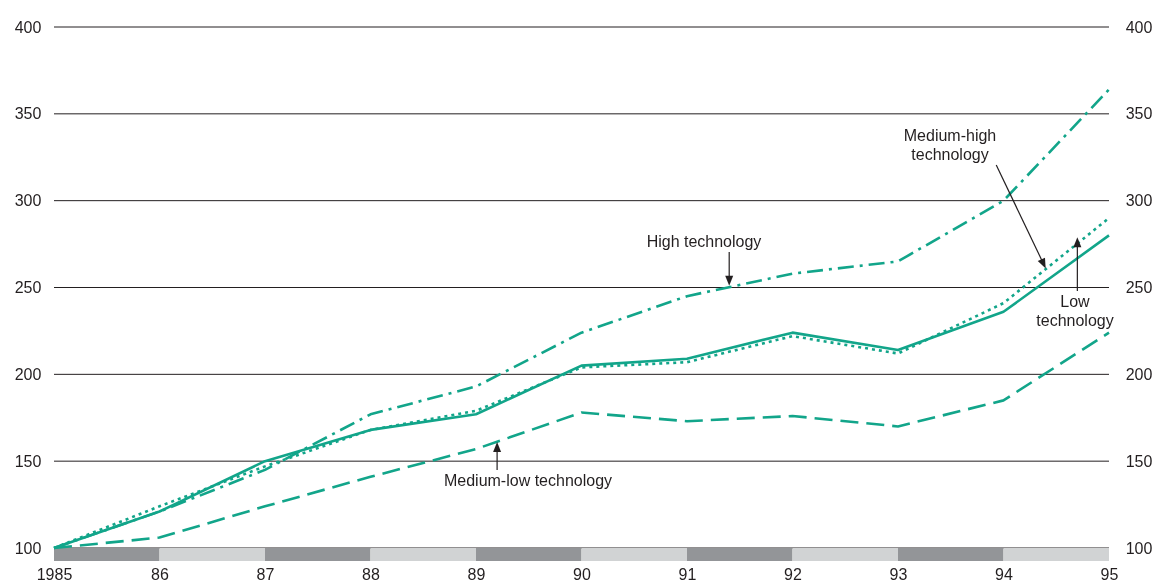 This screenshot has height=587, width=1153. I want to click on x-tick-label: 90, so click(582, 575).